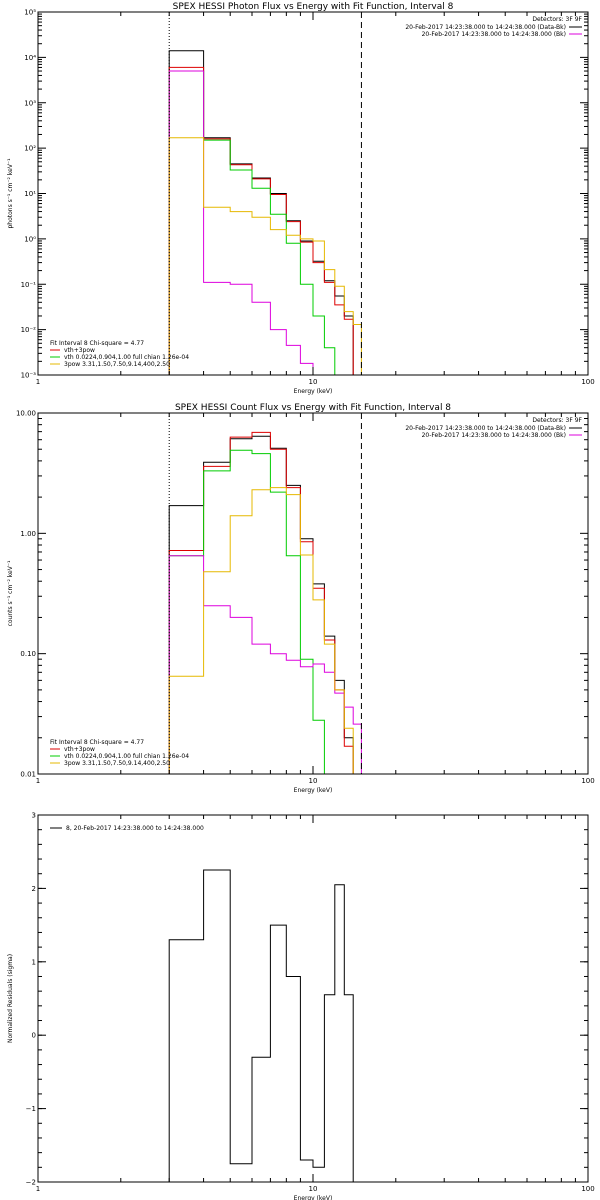  What do you see at coordinates (30, 13) in the screenshot?
I see `y-tick-label: 10⁵` at bounding box center [30, 13].